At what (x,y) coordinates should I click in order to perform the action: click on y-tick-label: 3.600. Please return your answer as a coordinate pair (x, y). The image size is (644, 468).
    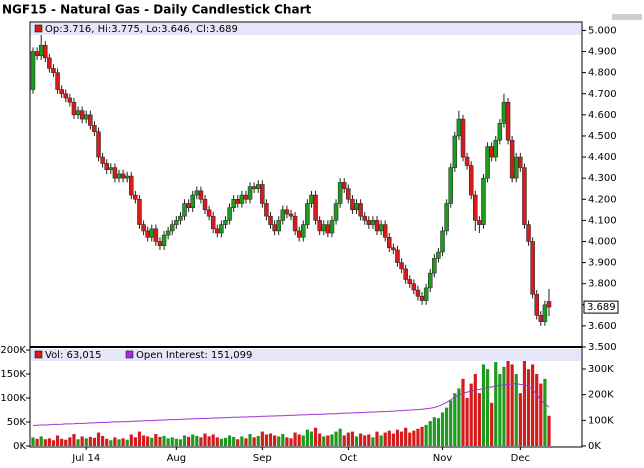
    Looking at the image, I should click on (602, 326).